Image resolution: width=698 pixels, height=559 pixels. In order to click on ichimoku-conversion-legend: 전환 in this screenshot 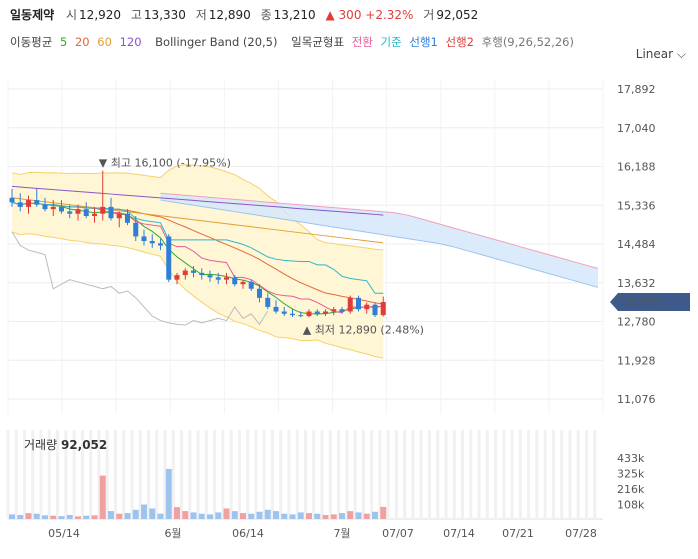, I will do `click(362, 42)`.